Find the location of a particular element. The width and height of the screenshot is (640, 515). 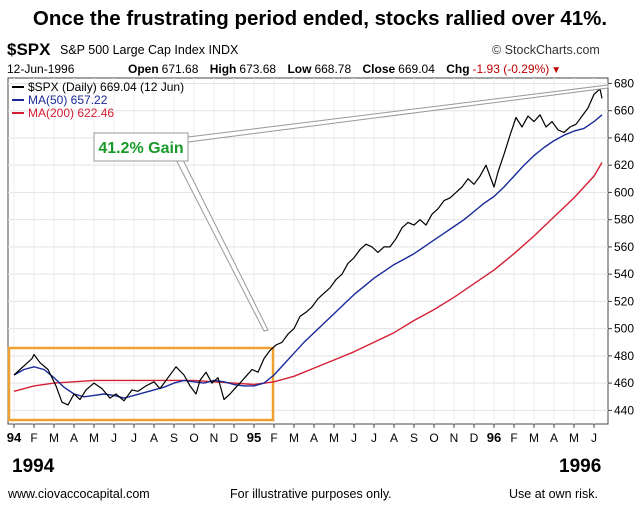

chart-symbol: $SPX is located at coordinates (29, 49).